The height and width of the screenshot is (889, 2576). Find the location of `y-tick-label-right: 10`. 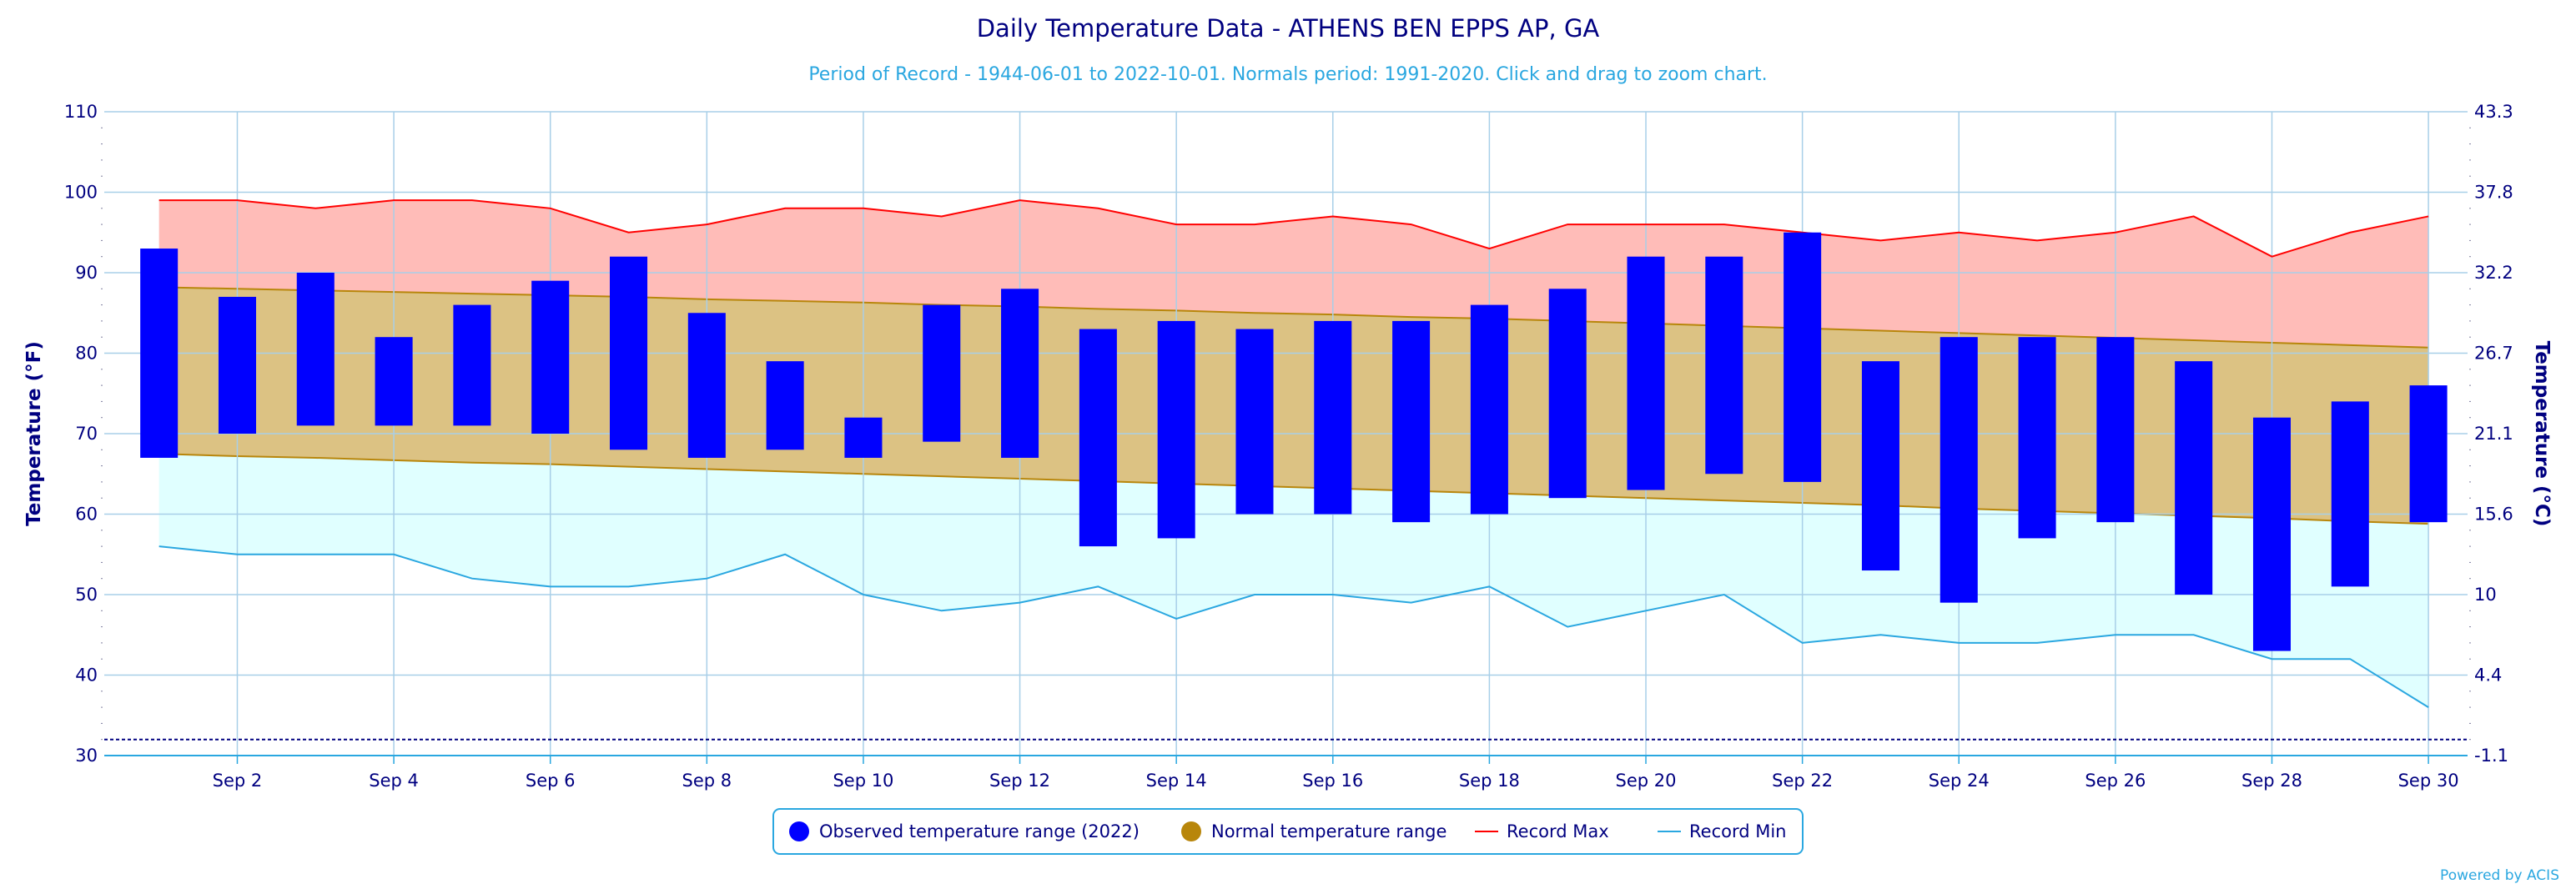

y-tick-label-right: 10 is located at coordinates (2485, 595).